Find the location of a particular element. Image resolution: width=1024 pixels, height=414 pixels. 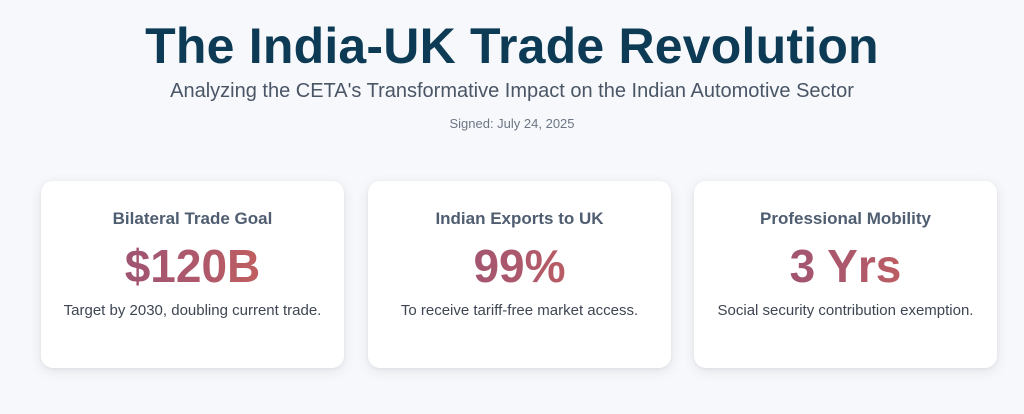

stat-card-label: Professional Mobility is located at coordinates (845, 218).